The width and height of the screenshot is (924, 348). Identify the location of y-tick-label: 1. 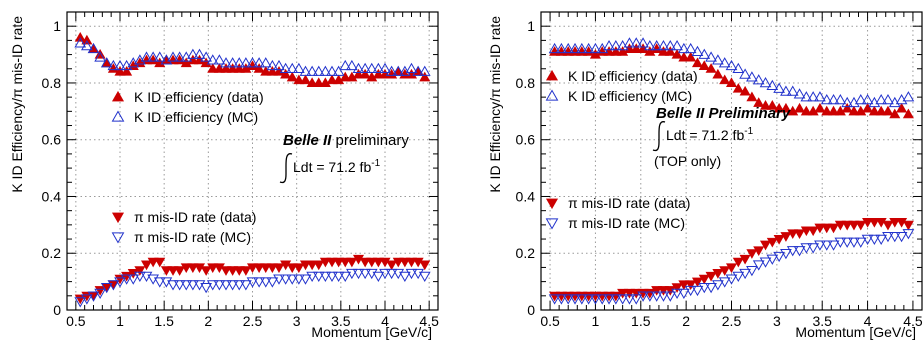
(531, 26).